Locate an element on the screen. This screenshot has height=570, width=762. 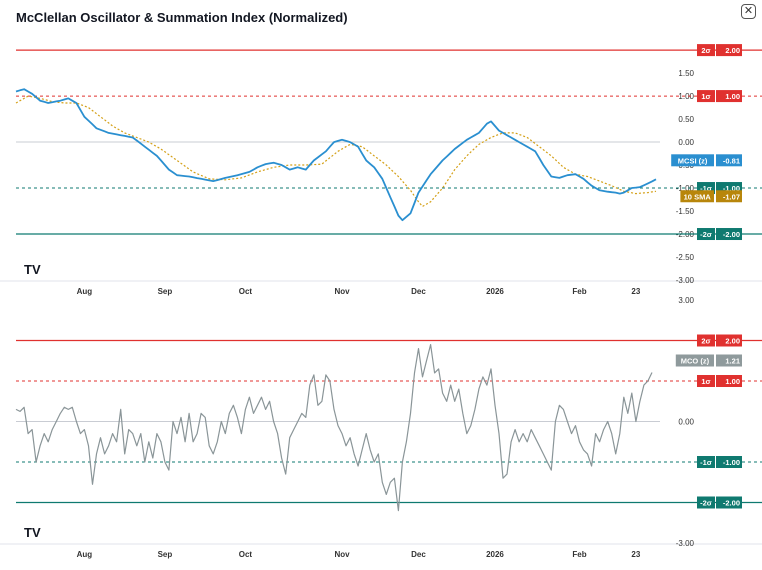
y-tick-label: -1.50 is located at coordinates (685, 211).